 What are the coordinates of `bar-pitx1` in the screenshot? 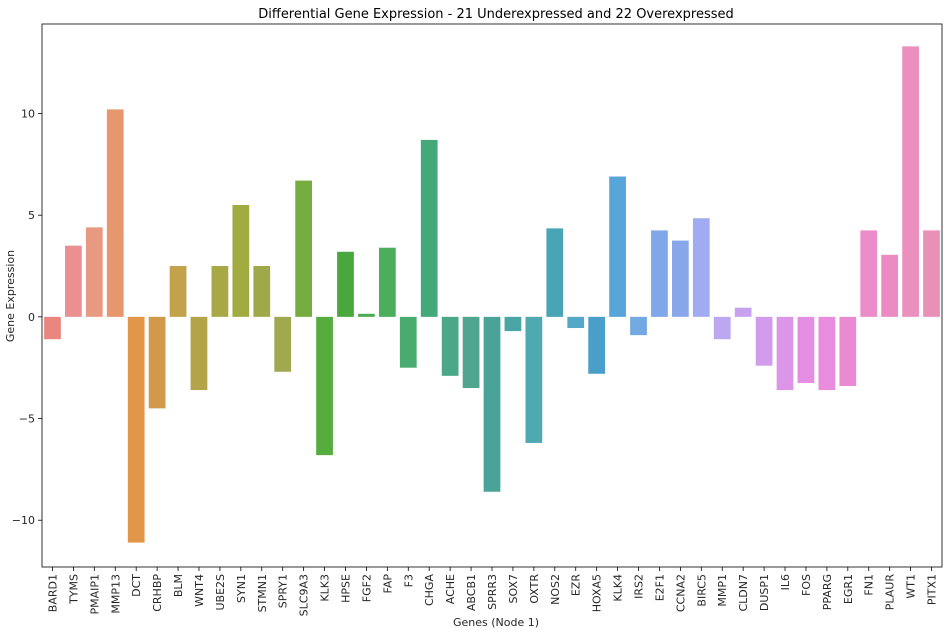 It's located at (931, 273).